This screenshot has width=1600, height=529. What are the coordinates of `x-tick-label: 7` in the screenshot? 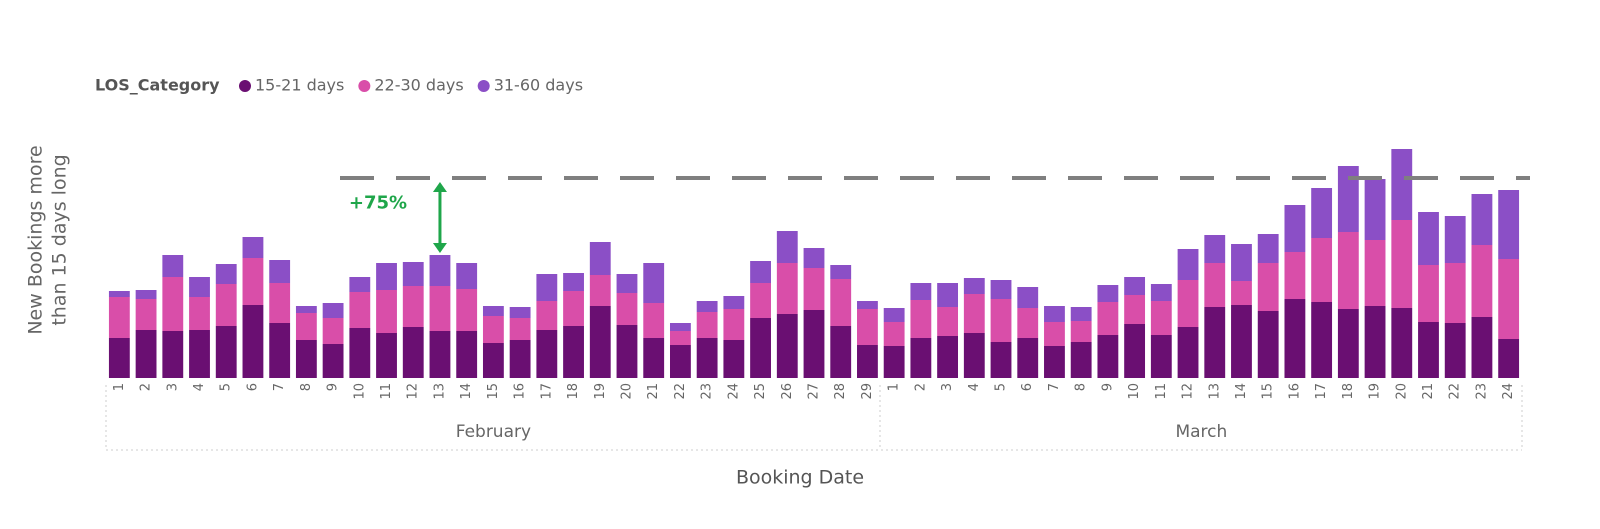 It's located at (279, 387).